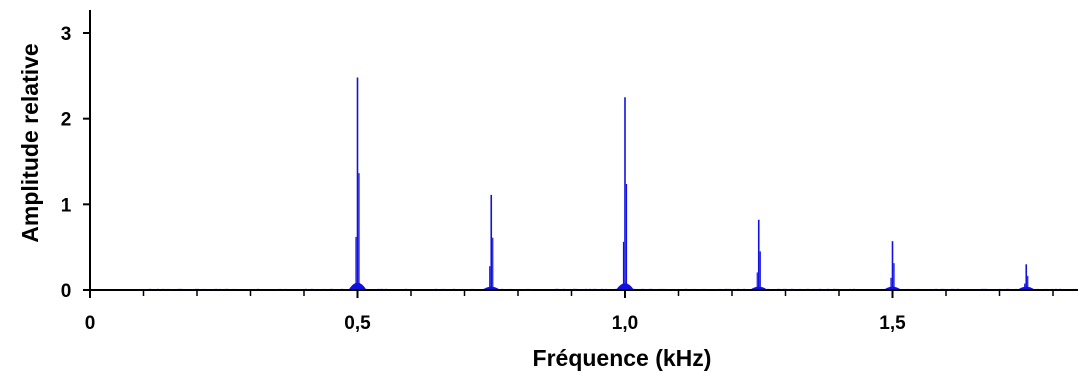 The height and width of the screenshot is (376, 1078). I want to click on x-tick-label: 0,5, so click(357, 323).